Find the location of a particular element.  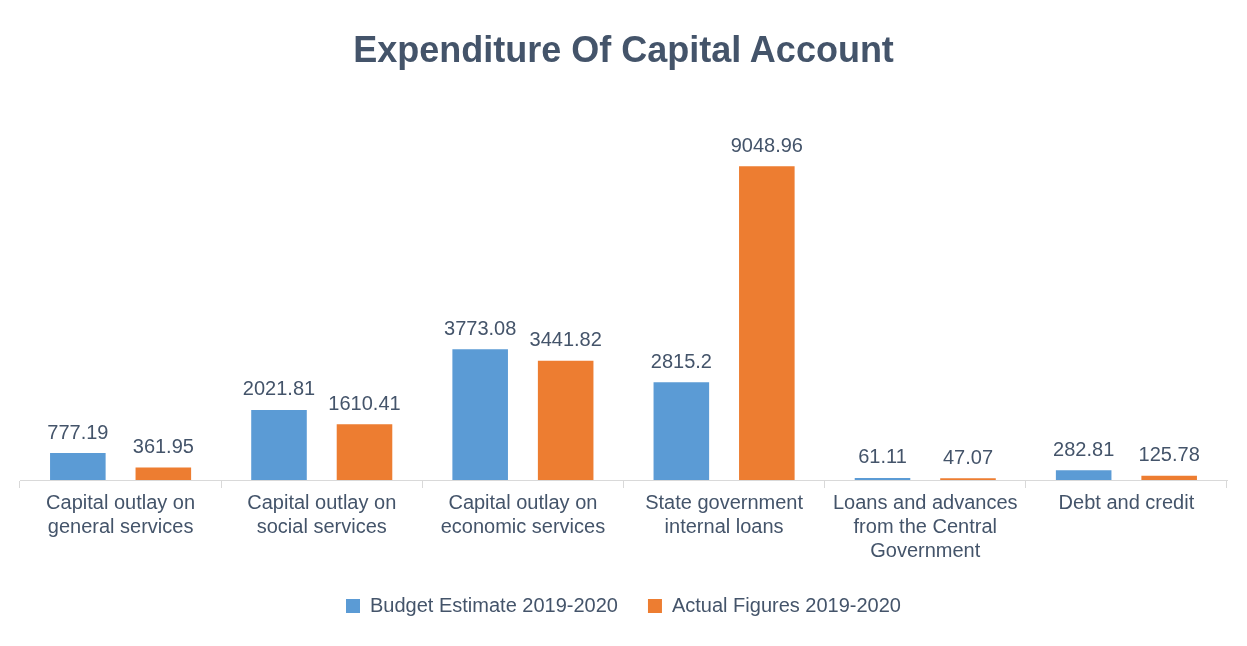

data-label: 2815.2 is located at coordinates (681, 360).